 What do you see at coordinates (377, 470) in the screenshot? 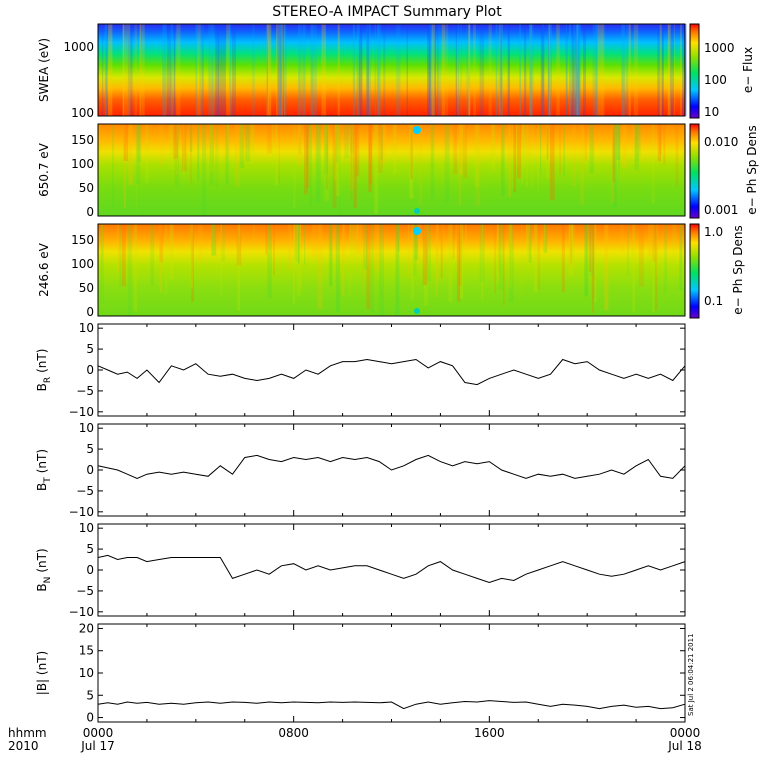
I see `bt-ticks: 10 5 0 −5 −10` at bounding box center [377, 470].